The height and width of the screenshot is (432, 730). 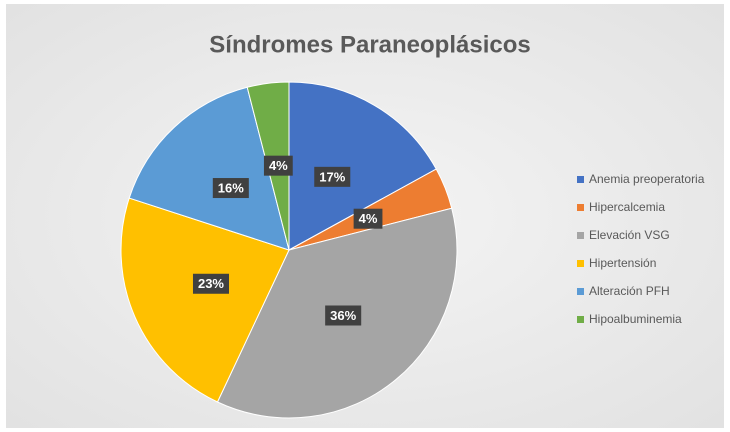 I want to click on chart-title: Síndromes Paraneoplásicos, so click(x=369, y=44).